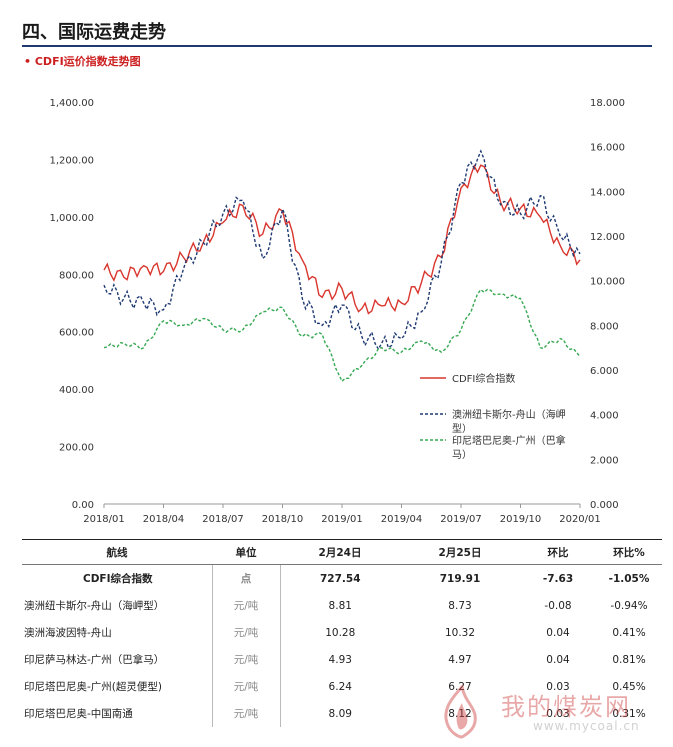 Image resolution: width=673 pixels, height=747 pixels. Describe the element at coordinates (509, 421) in the screenshot. I see `legend-label-1: 澳洲纽卡斯尔-舟山（海岬型）` at that location.